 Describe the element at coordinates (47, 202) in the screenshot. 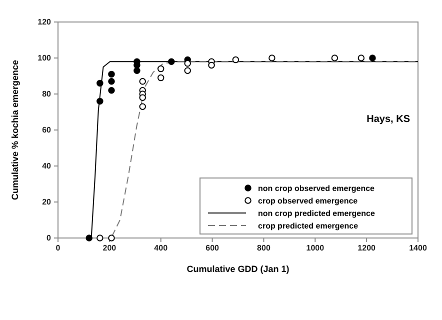

I see `y-tick-label: 20` at that location.